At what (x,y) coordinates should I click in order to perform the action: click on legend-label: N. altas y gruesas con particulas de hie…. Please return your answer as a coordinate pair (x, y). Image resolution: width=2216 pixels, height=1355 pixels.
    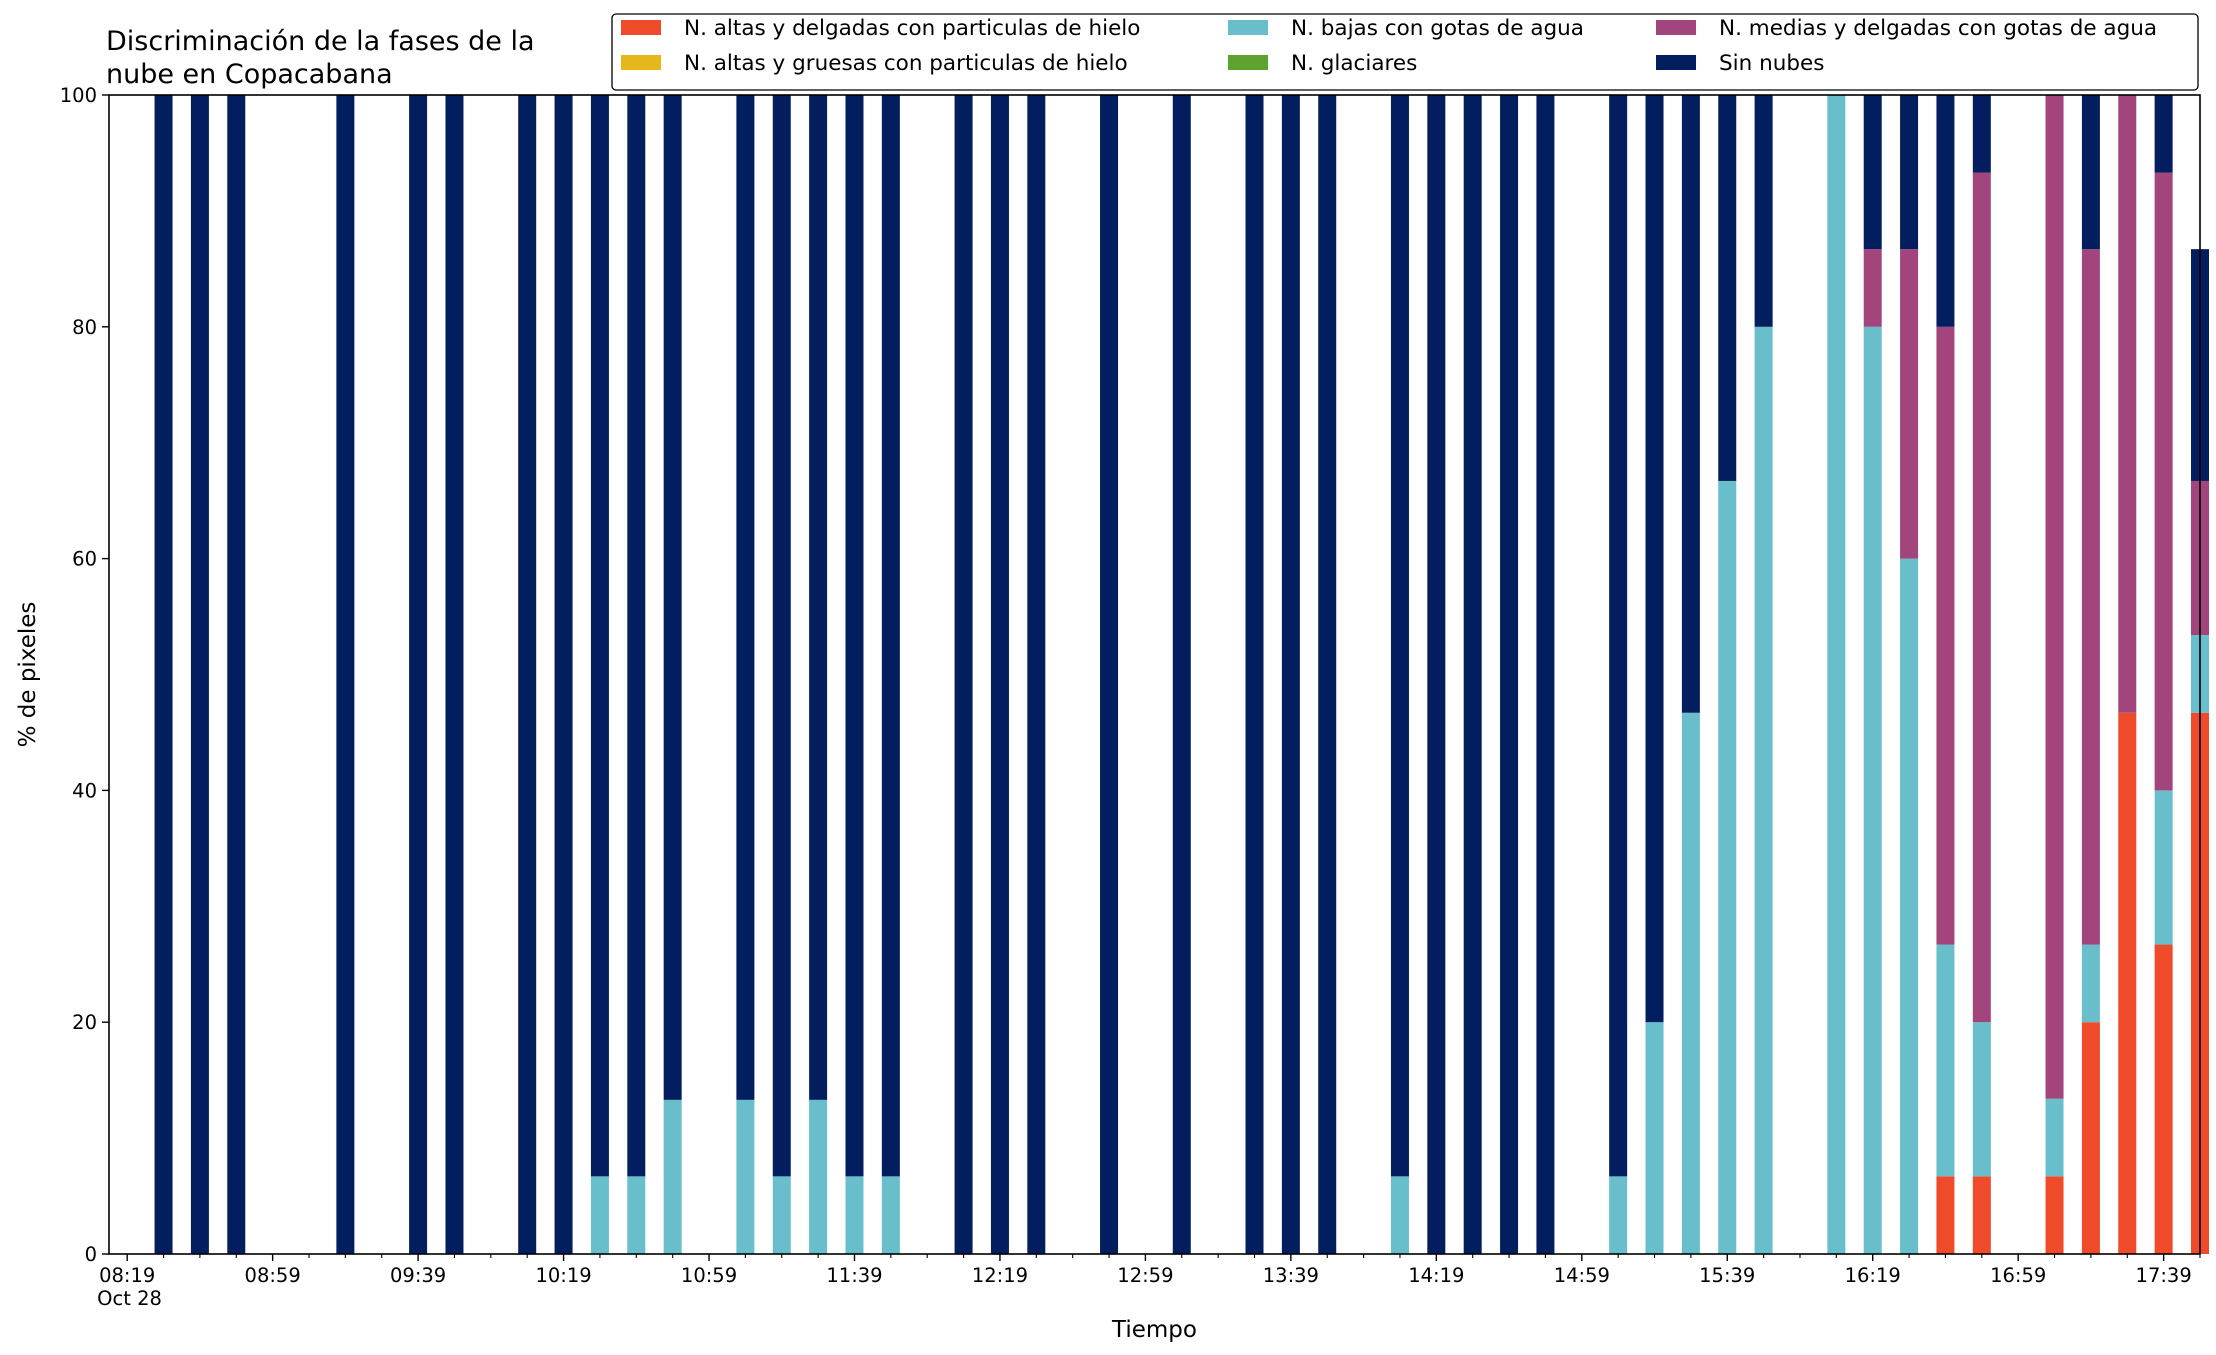
    Looking at the image, I should click on (906, 63).